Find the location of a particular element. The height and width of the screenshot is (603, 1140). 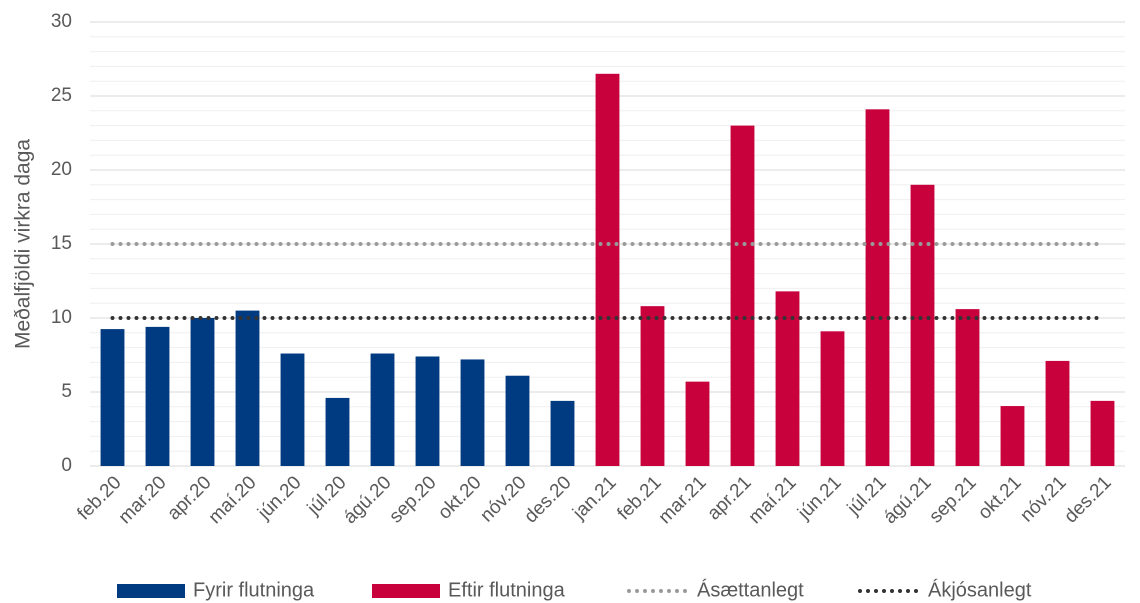

x-tick-label: okt.21 is located at coordinates (999, 497).